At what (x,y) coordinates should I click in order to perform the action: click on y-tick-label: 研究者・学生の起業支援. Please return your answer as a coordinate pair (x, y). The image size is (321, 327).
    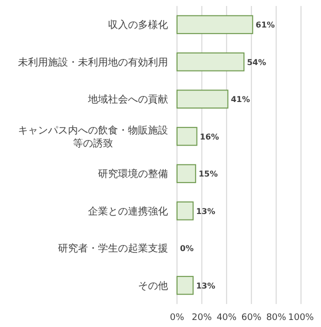
    Looking at the image, I should click on (113, 248).